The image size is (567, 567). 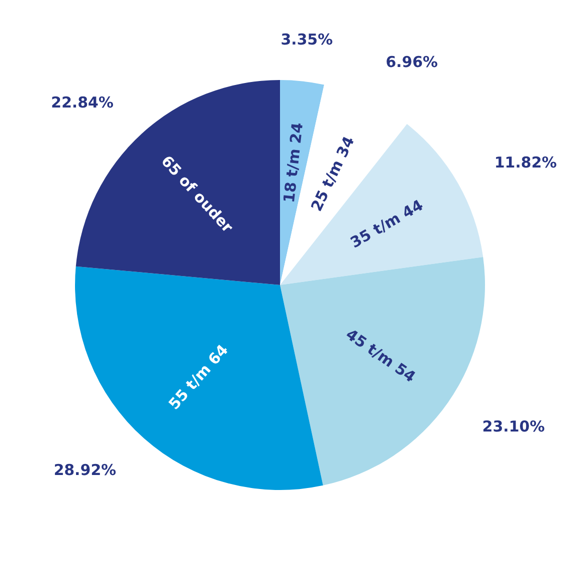 What do you see at coordinates (525, 162) in the screenshot?
I see `data-label: 11.82%` at bounding box center [525, 162].